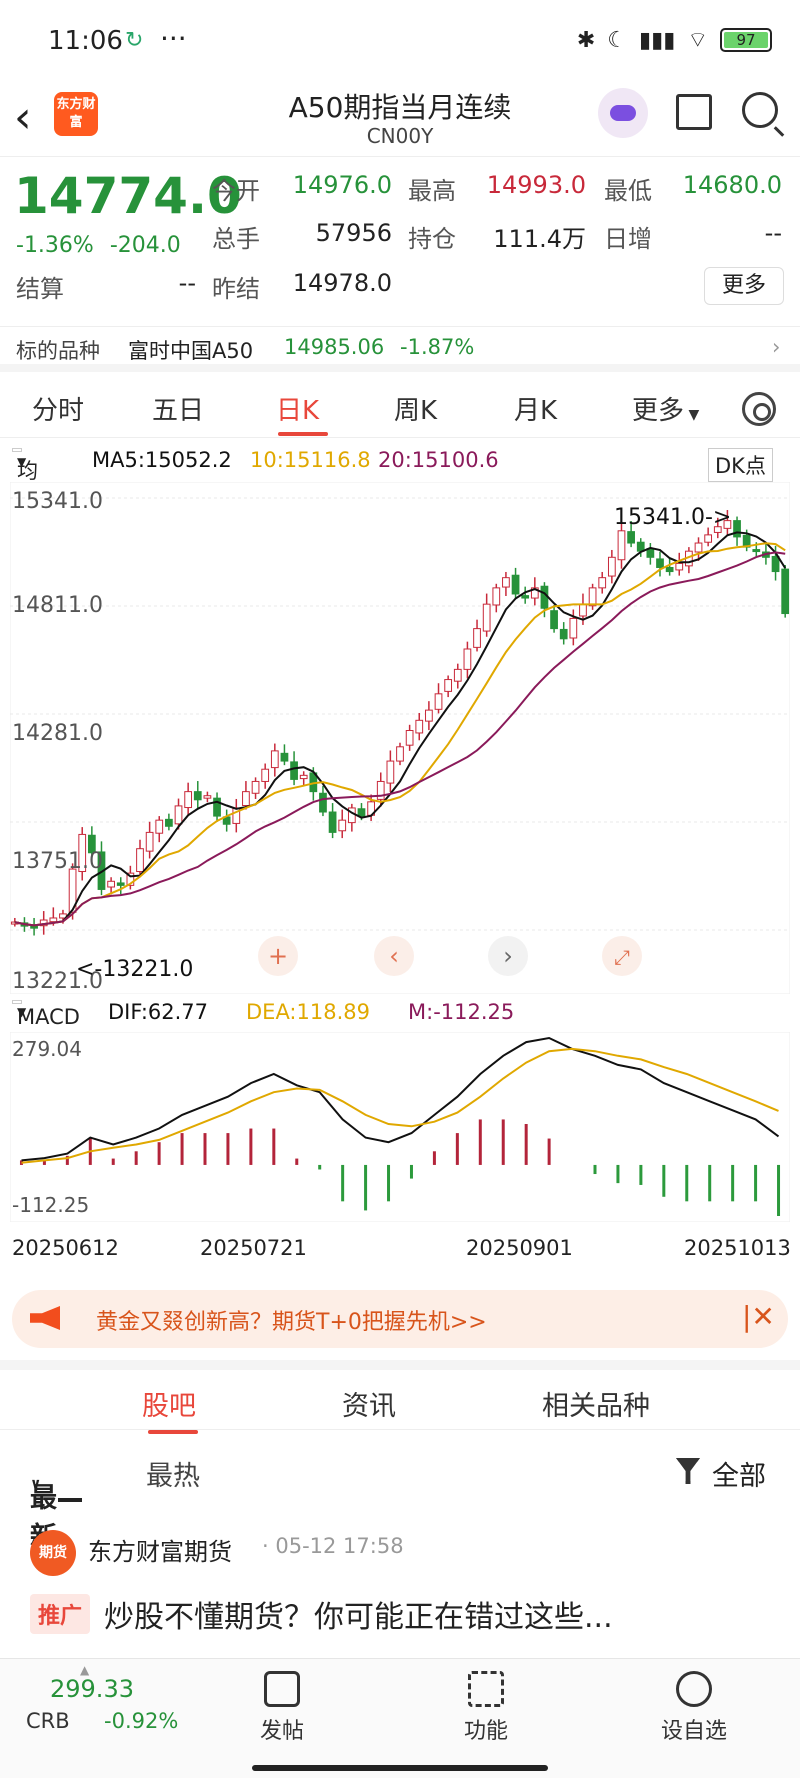  What do you see at coordinates (508, 956) in the screenshot?
I see `scroll-right-button` at bounding box center [508, 956].